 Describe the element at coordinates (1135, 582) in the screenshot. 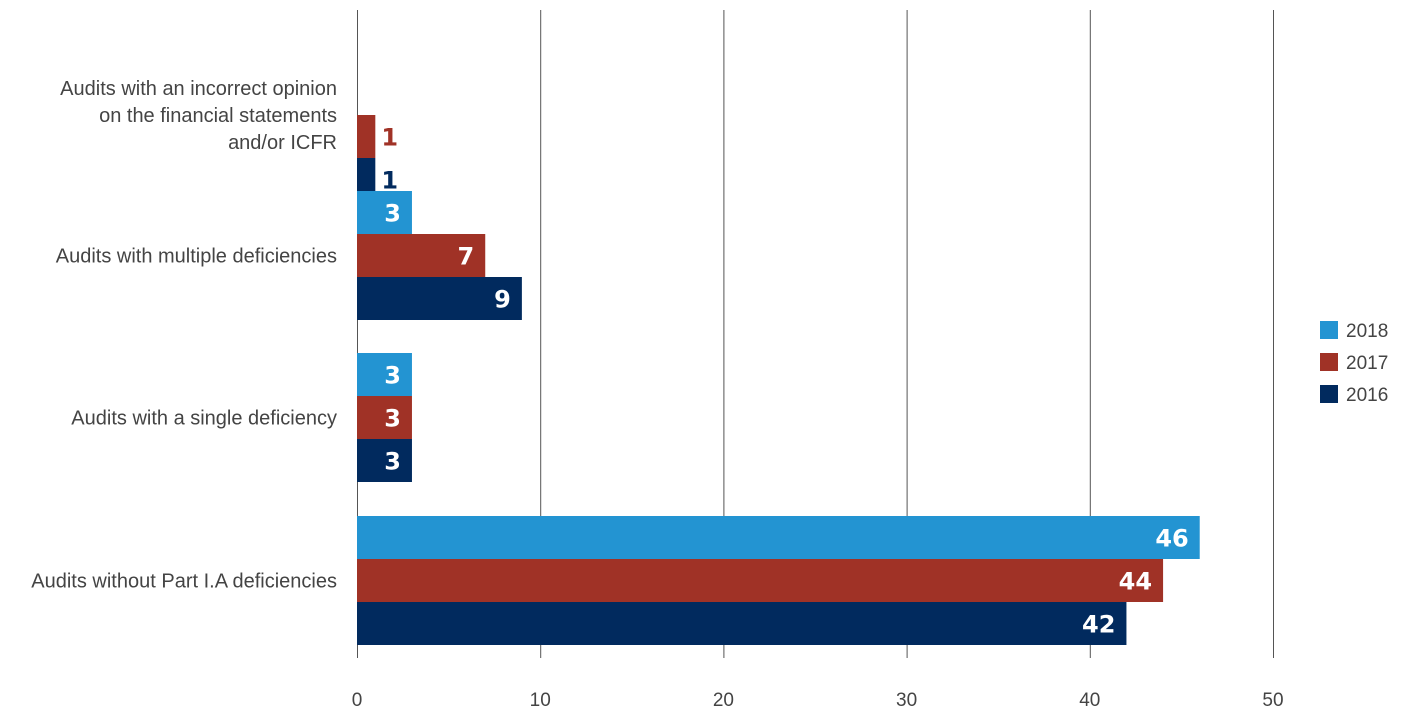

I see `bar-value-label: 44` at that location.